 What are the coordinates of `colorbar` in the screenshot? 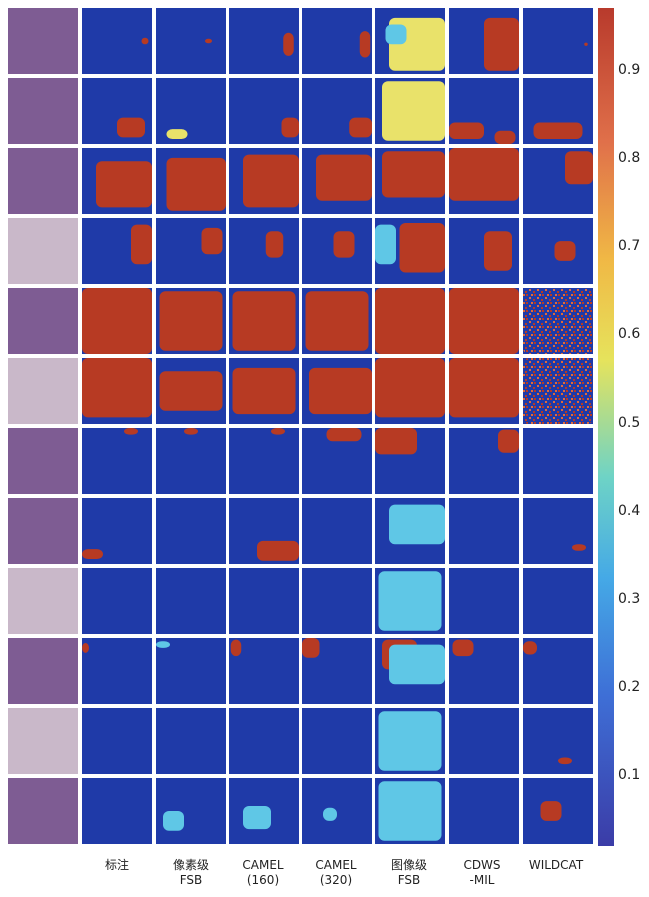 It's located at (606, 427).